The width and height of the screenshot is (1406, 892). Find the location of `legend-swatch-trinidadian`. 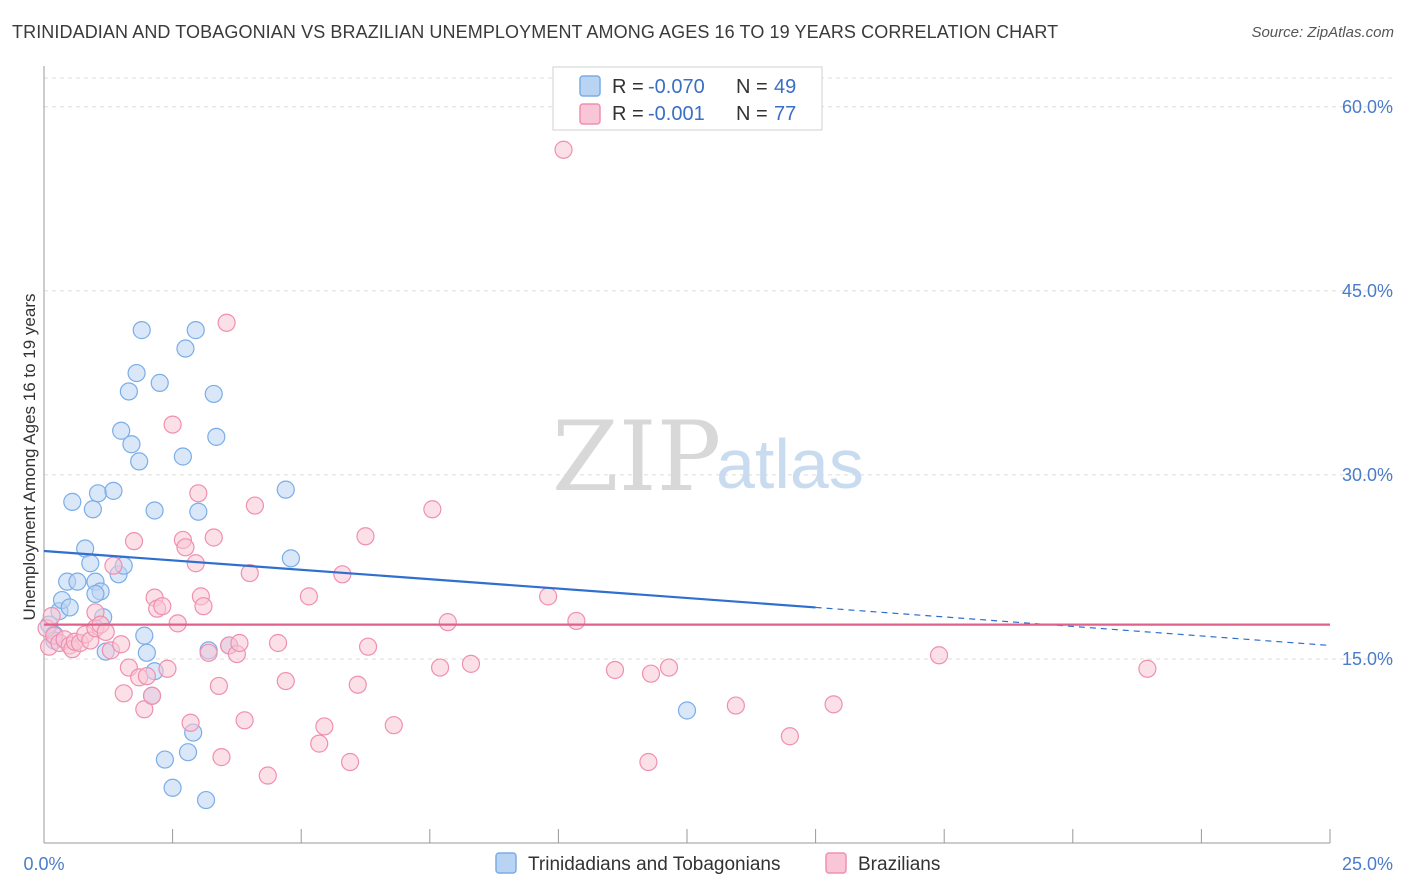

legend-swatch-trinidadian is located at coordinates (590, 86).